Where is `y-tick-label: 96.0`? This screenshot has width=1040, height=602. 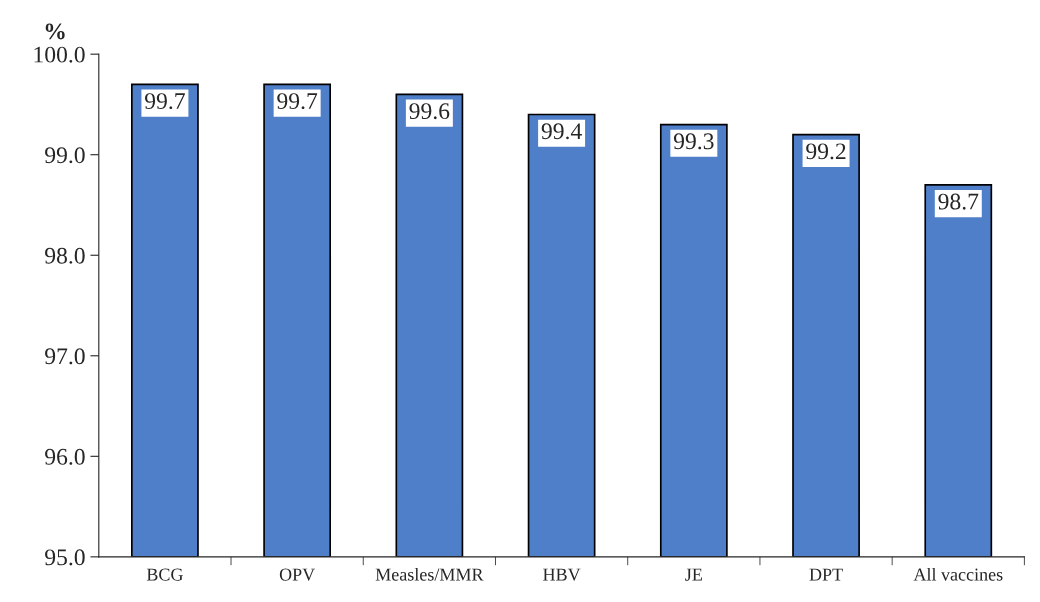
y-tick-label: 96.0 is located at coordinates (65, 456).